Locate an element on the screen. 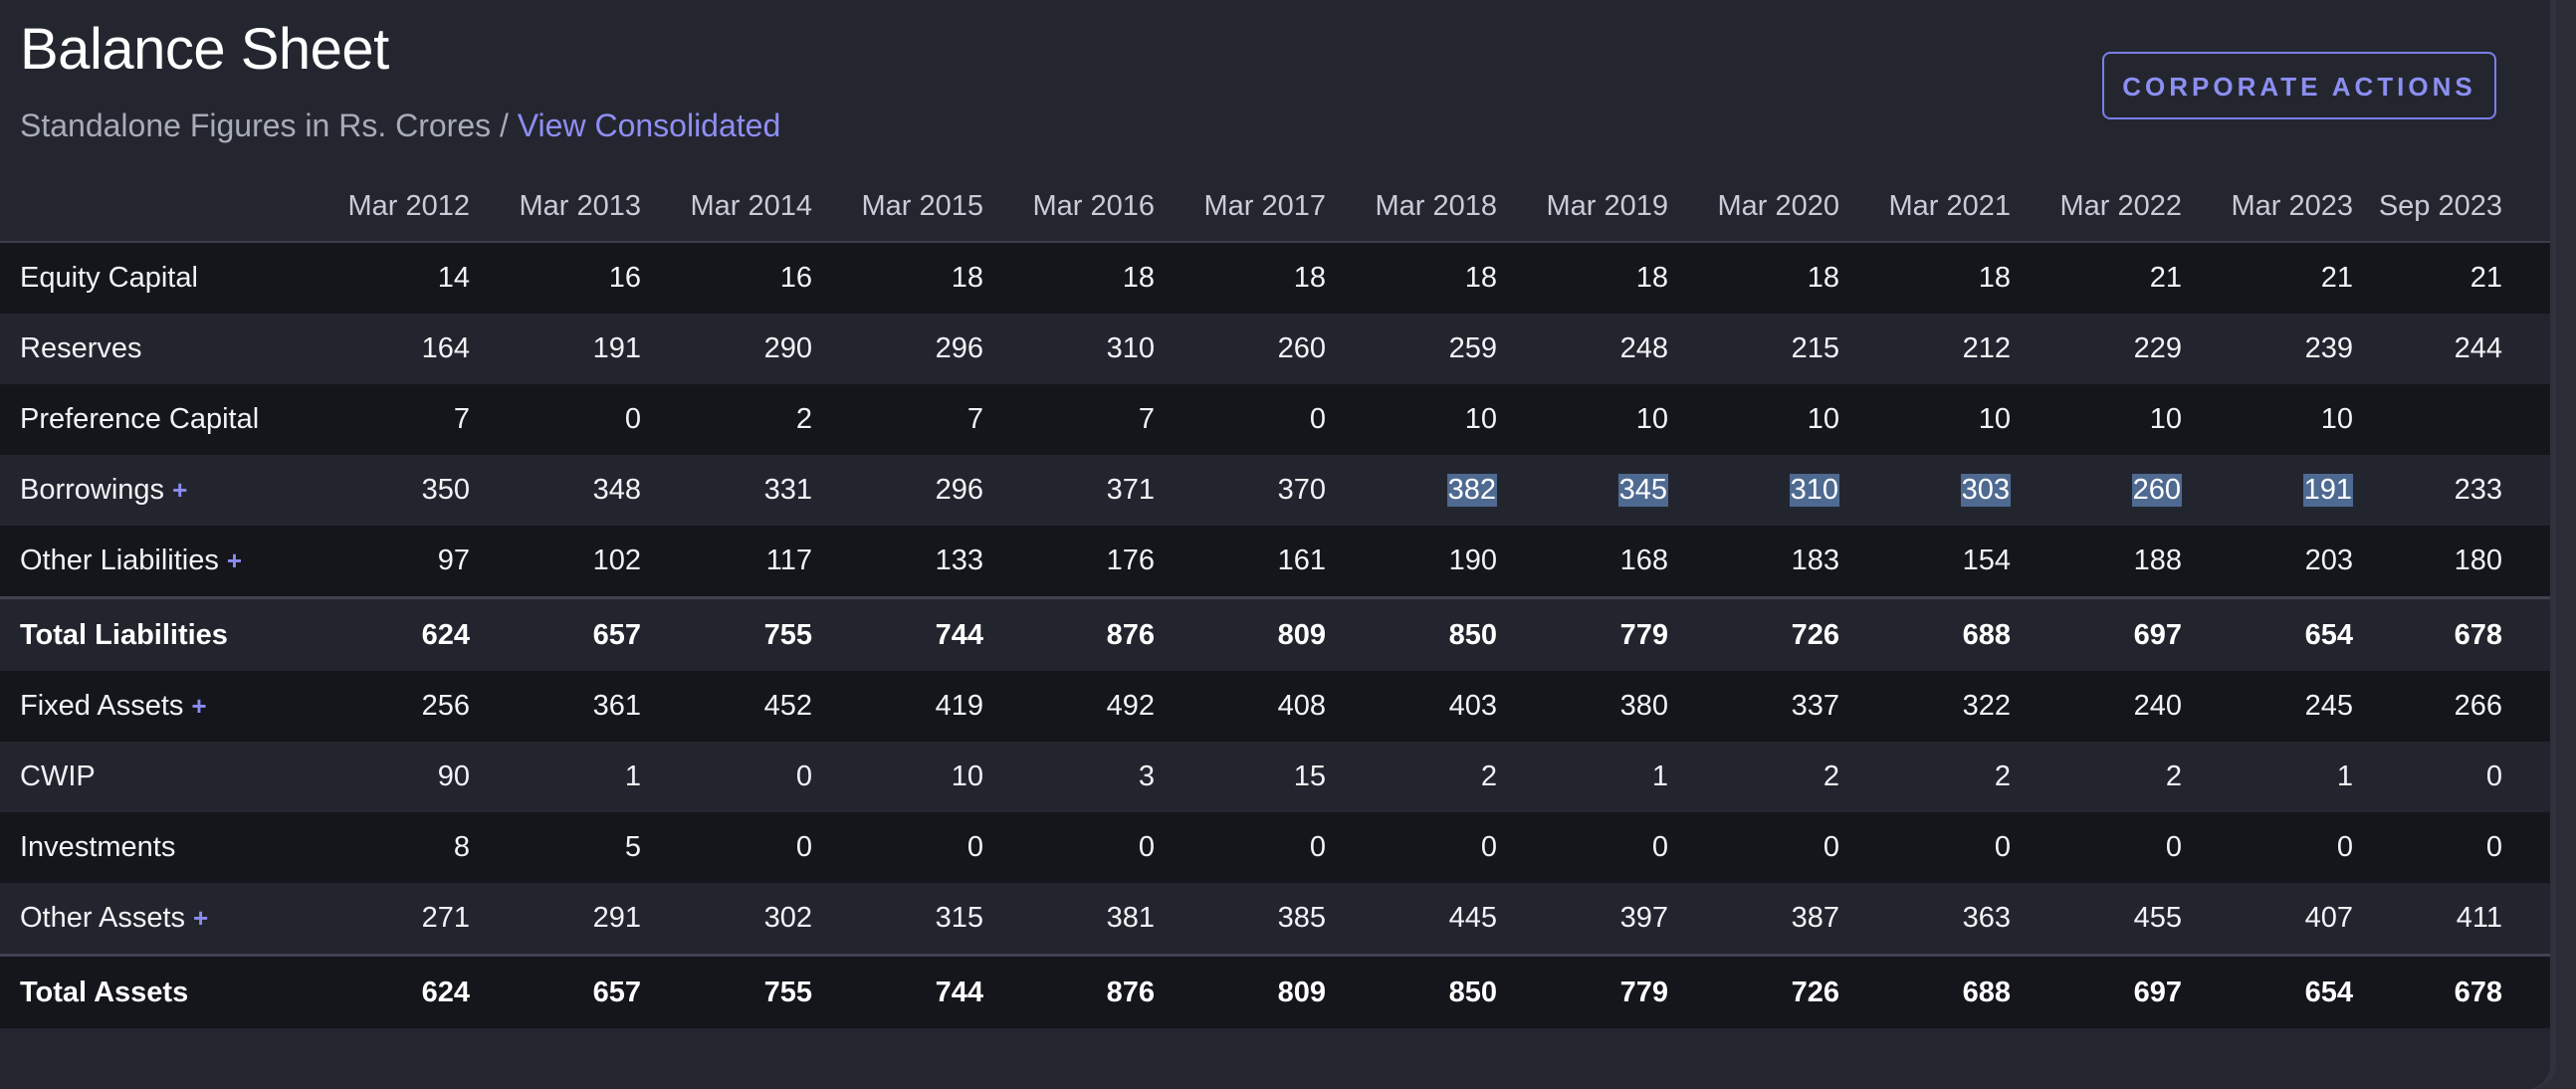  row-label-cell: Other Assets + is located at coordinates (149, 919).